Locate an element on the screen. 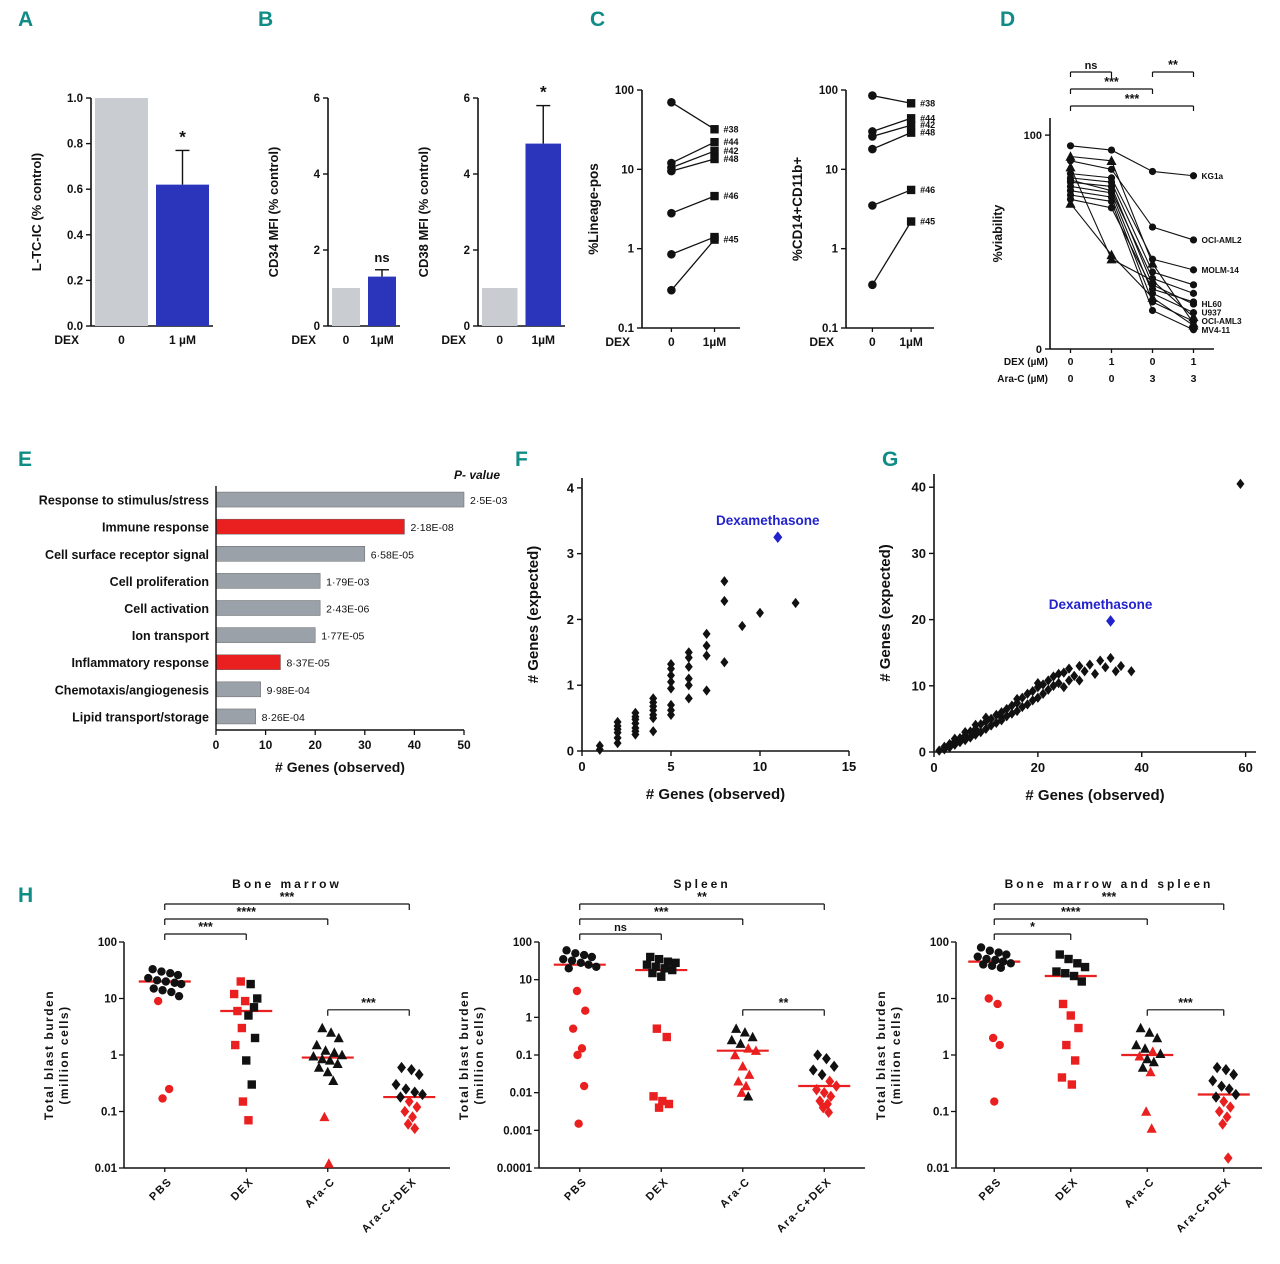 Image resolution: width=1280 pixels, height=1264 pixels. x-row-label: Ara-C (µM) is located at coordinates (1022, 379).